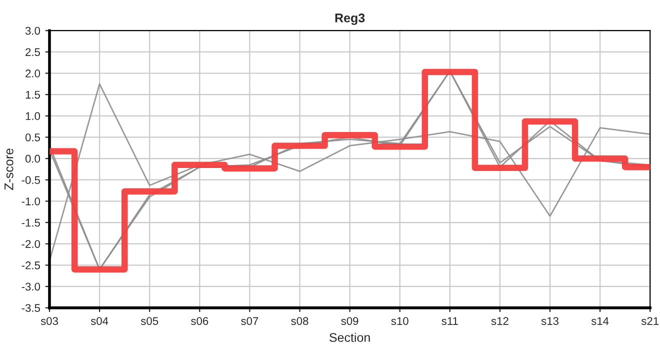 The height and width of the screenshot is (360, 660). What do you see at coordinates (31, 244) in the screenshot?
I see `y-tick-label: -2.0` at bounding box center [31, 244].